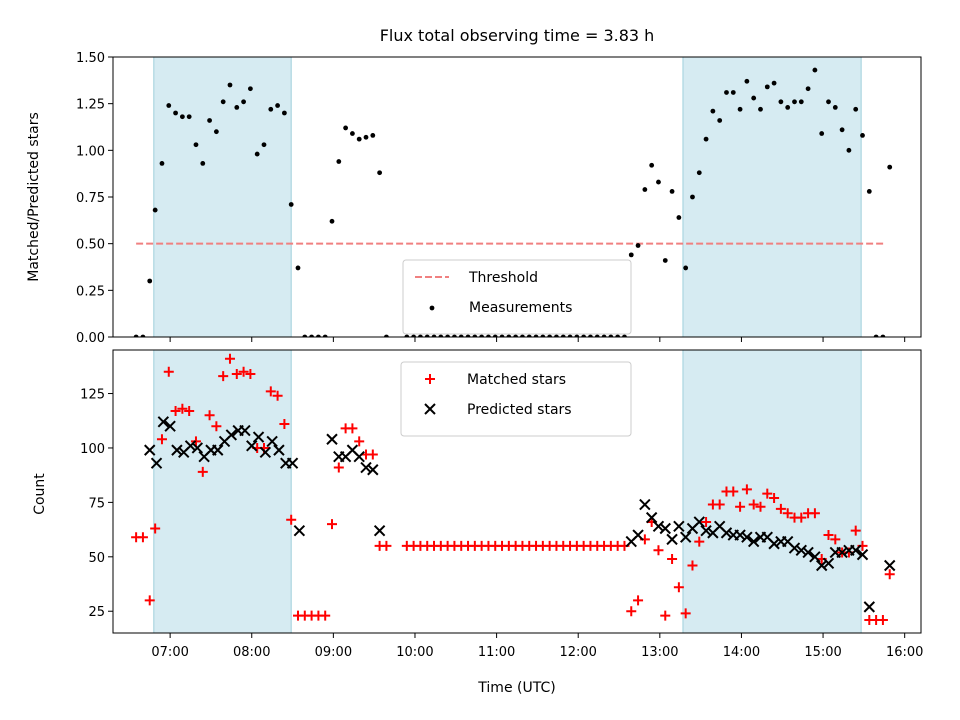 The width and height of the screenshot is (960, 720). I want to click on legend: Threshold Measurements, so click(517, 297).